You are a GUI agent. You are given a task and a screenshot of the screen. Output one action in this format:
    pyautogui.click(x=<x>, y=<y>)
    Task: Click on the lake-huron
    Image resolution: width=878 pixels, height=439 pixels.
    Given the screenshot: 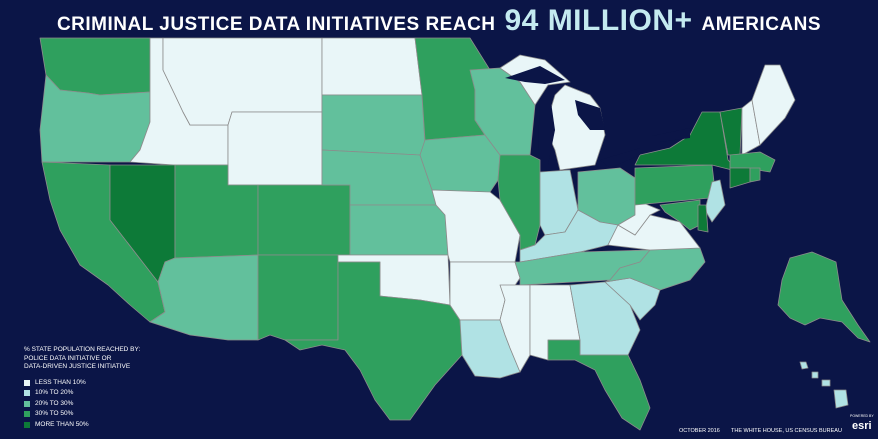 What is the action you would take?
    pyautogui.click(x=590, y=115)
    